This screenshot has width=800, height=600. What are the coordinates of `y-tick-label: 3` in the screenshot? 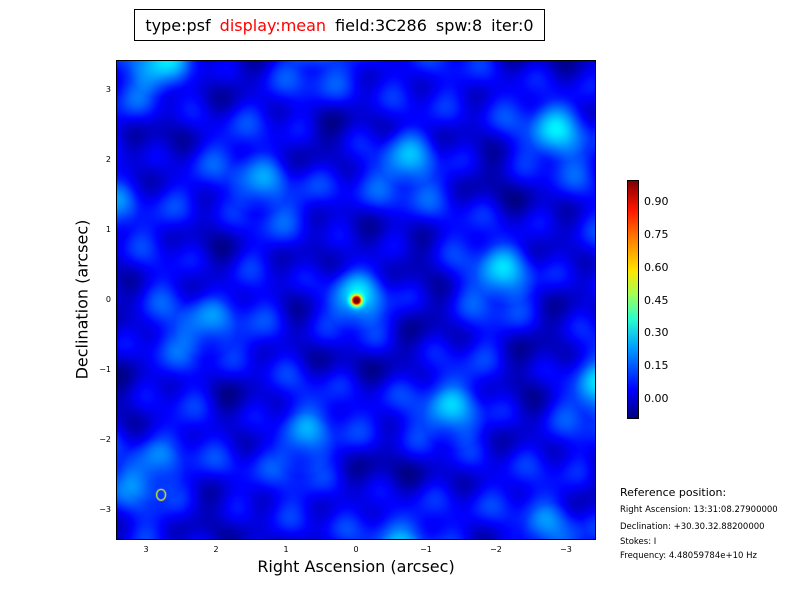 It's located at (108, 90).